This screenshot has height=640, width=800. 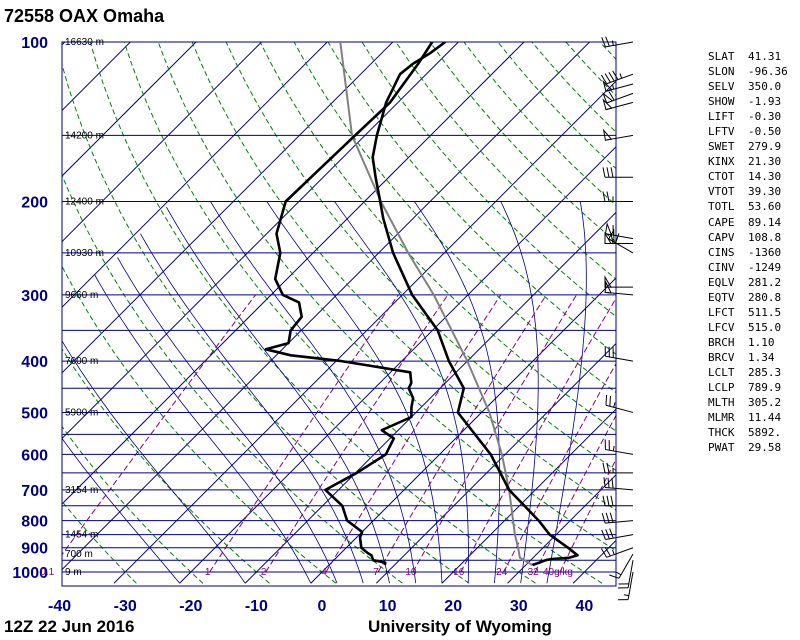 I want to click on index-value: 53.60, so click(x=765, y=207).